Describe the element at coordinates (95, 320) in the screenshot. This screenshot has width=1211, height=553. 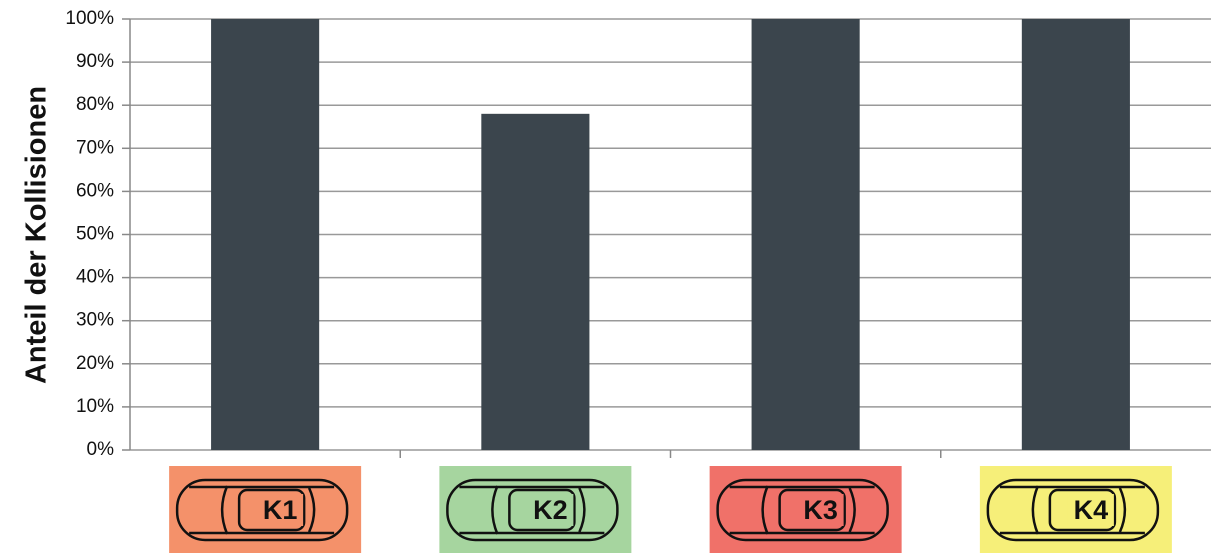
I see `y-tick-label: 30%` at that location.